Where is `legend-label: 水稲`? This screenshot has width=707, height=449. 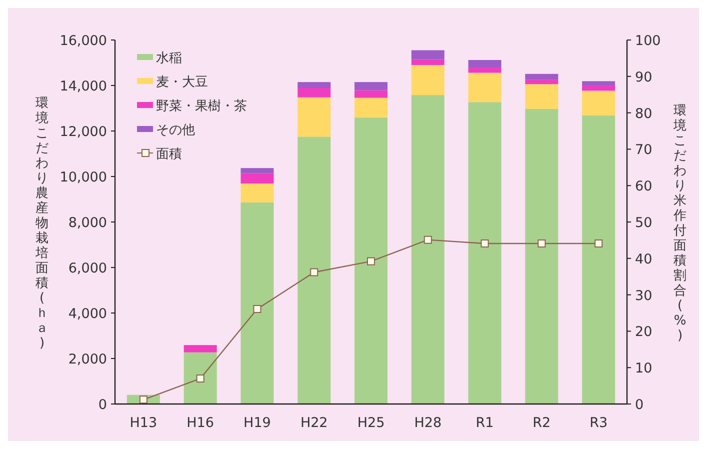 legend-label: 水稲 is located at coordinates (169, 58).